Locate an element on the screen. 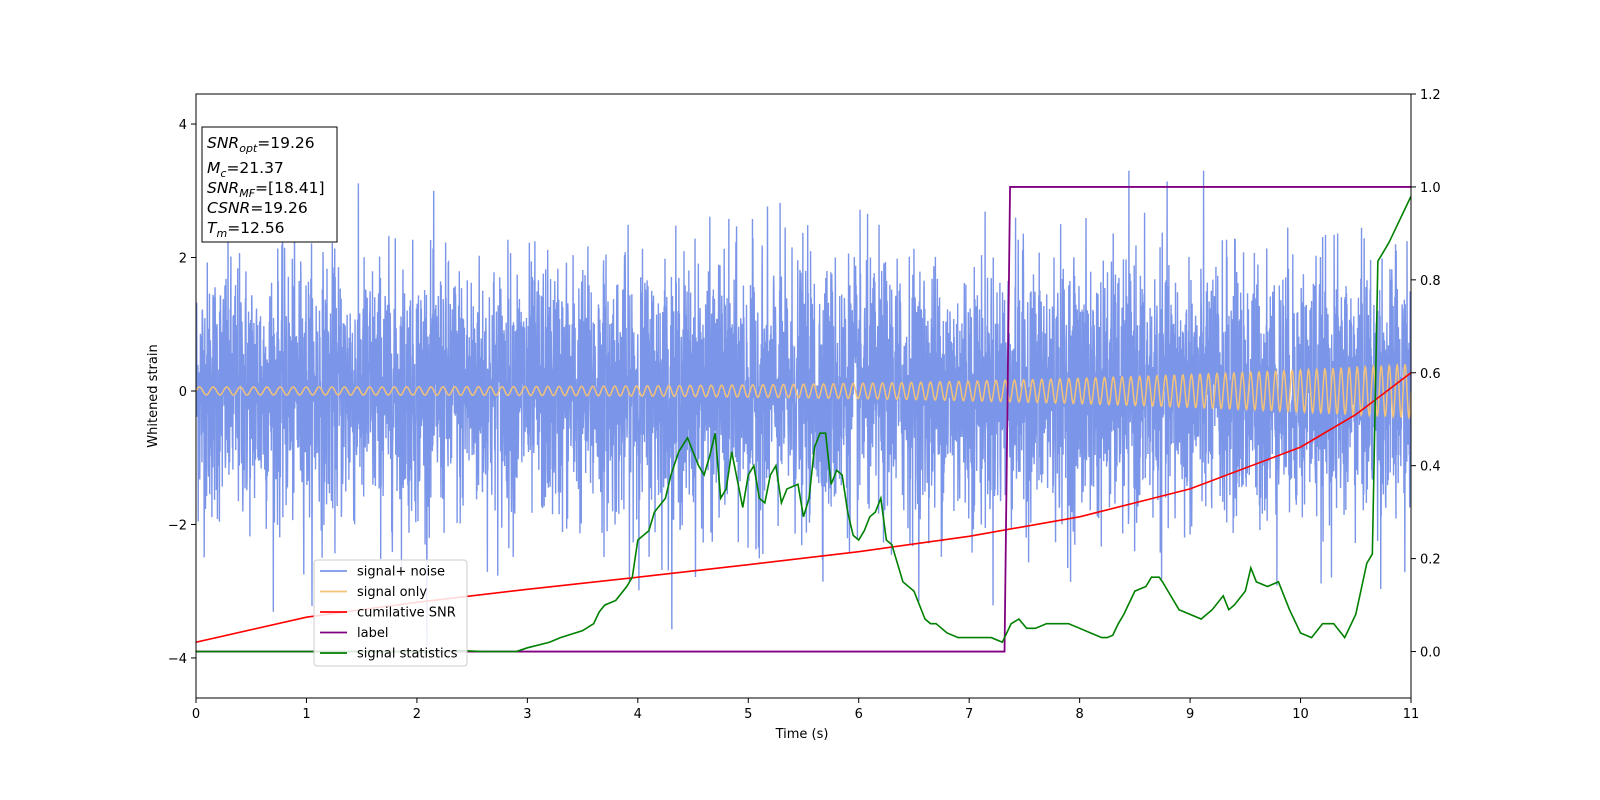  x-tick-label: 3 is located at coordinates (527, 714).